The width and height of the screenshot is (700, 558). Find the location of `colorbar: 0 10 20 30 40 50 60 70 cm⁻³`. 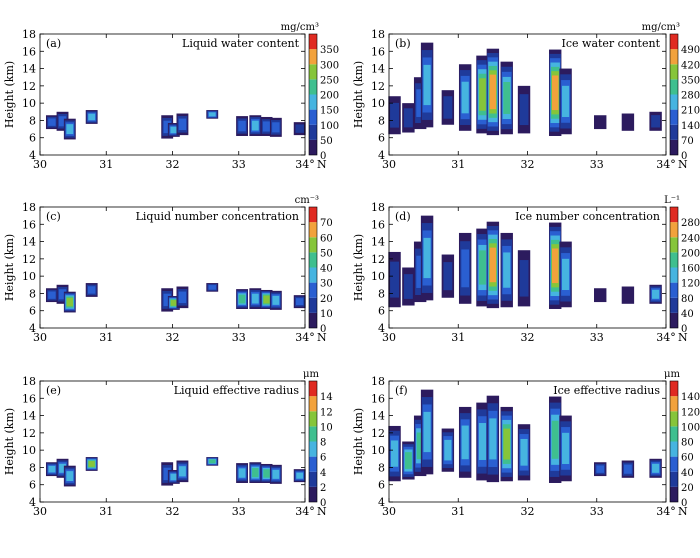

colorbar: 0 10 20 30 40 50 60 70 cm⁻³ is located at coordinates (314, 265).